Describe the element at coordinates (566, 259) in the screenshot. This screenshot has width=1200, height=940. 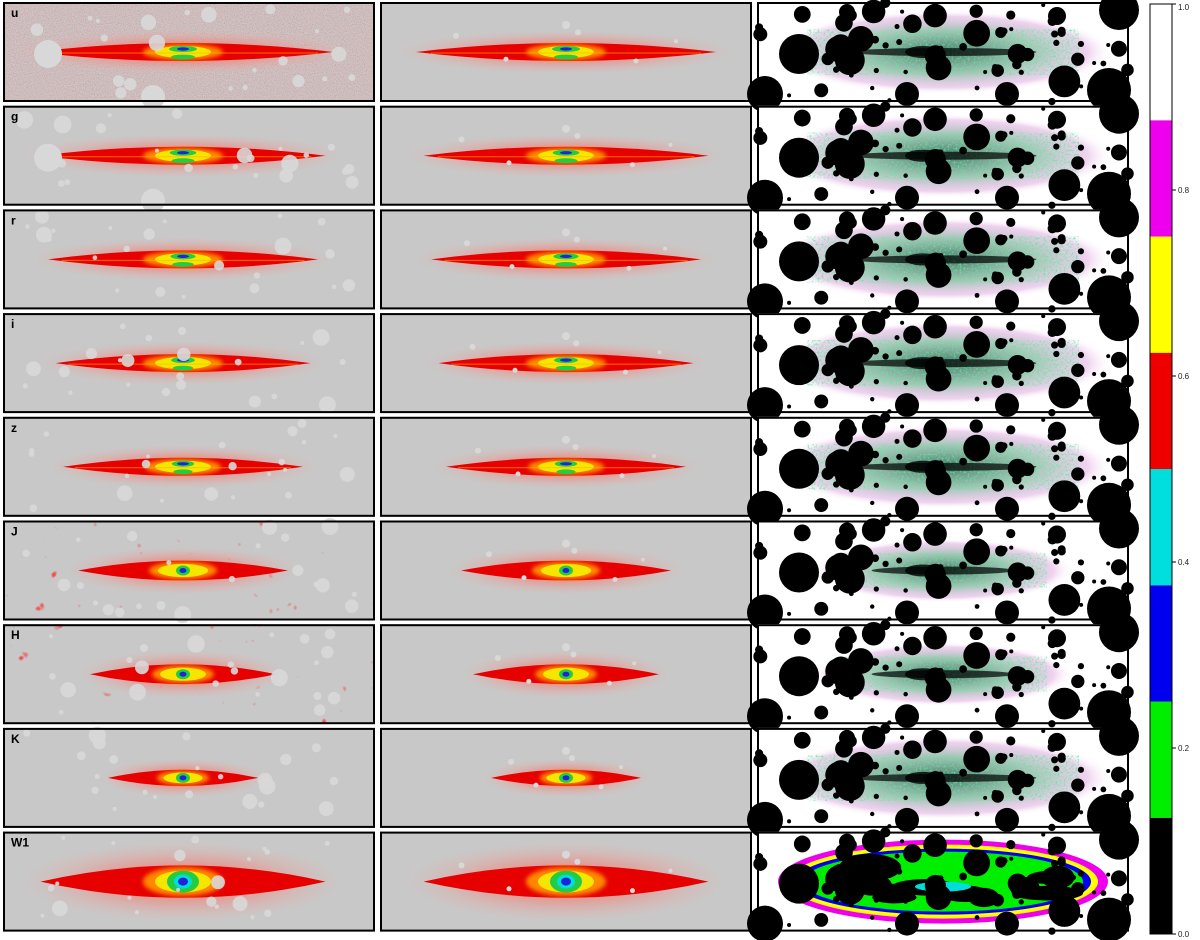
I see `panel-r-model` at that location.